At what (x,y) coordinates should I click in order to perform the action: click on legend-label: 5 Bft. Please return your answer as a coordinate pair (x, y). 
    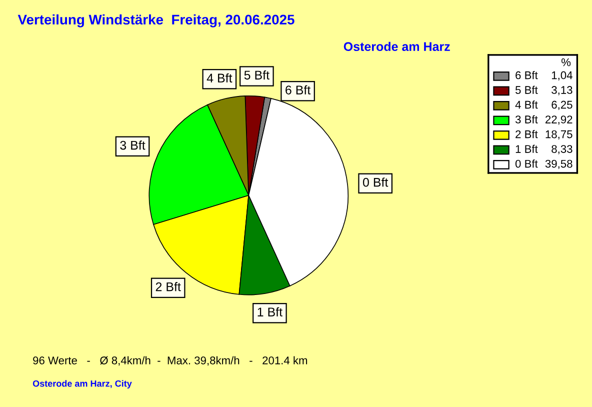
    Looking at the image, I should click on (526, 90).